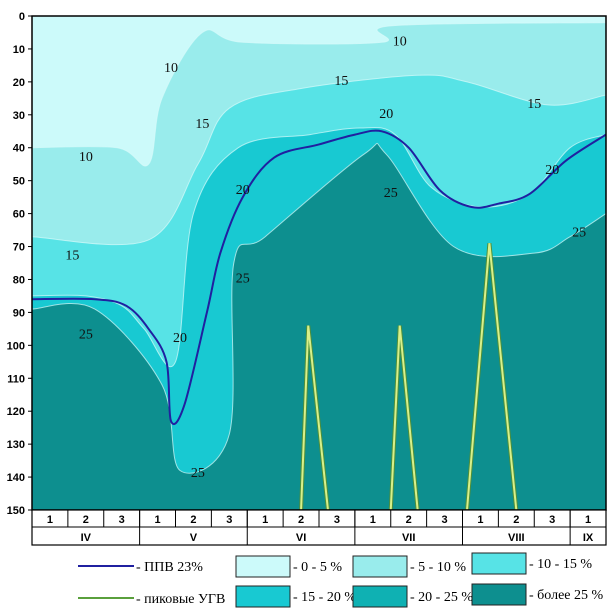  Describe the element at coordinates (588, 538) in the screenshot. I see `month-label: IX` at that location.